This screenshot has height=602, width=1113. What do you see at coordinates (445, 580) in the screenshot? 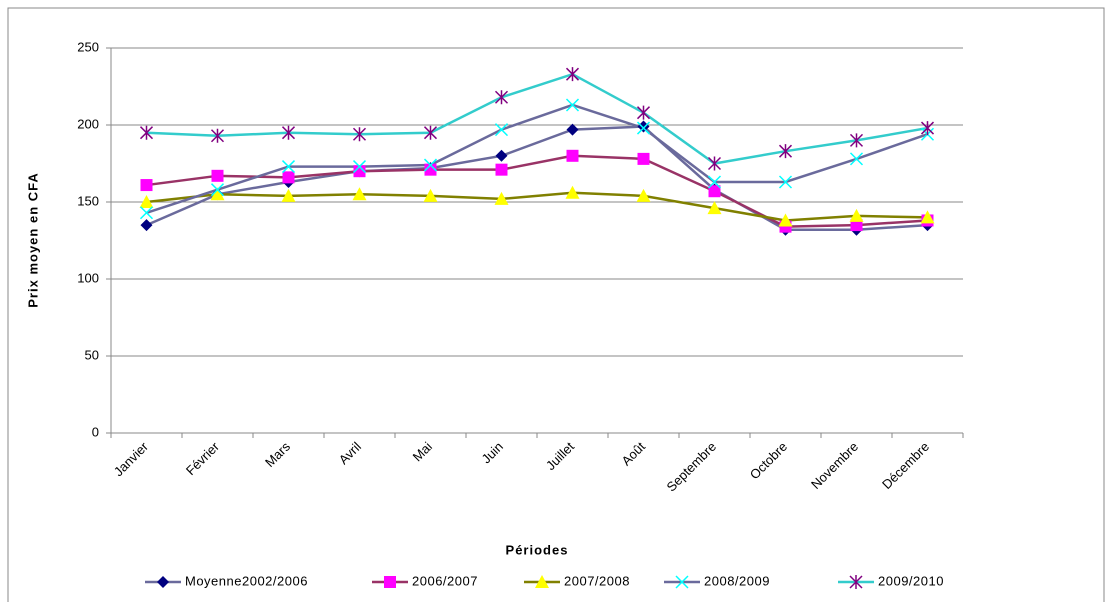
I see `legend-label: 2006/2007` at bounding box center [445, 580].